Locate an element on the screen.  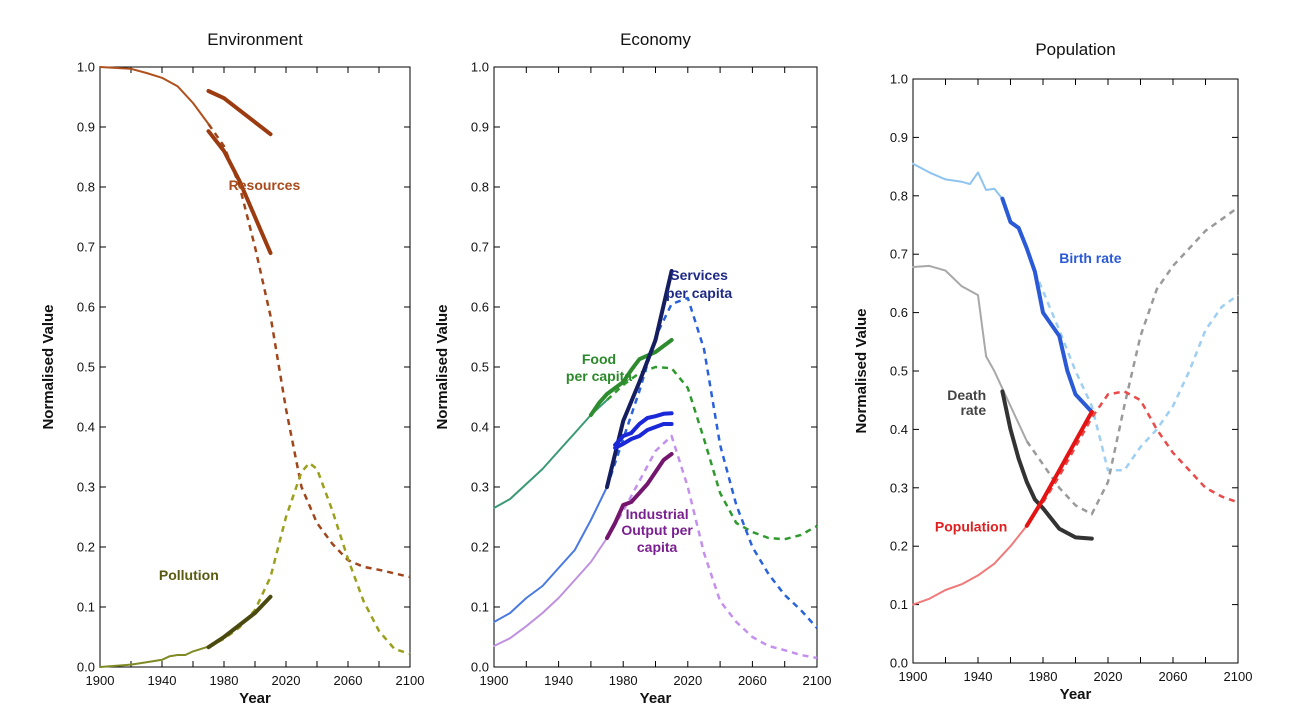
pop-annotation-3: Population is located at coordinates (971, 527).